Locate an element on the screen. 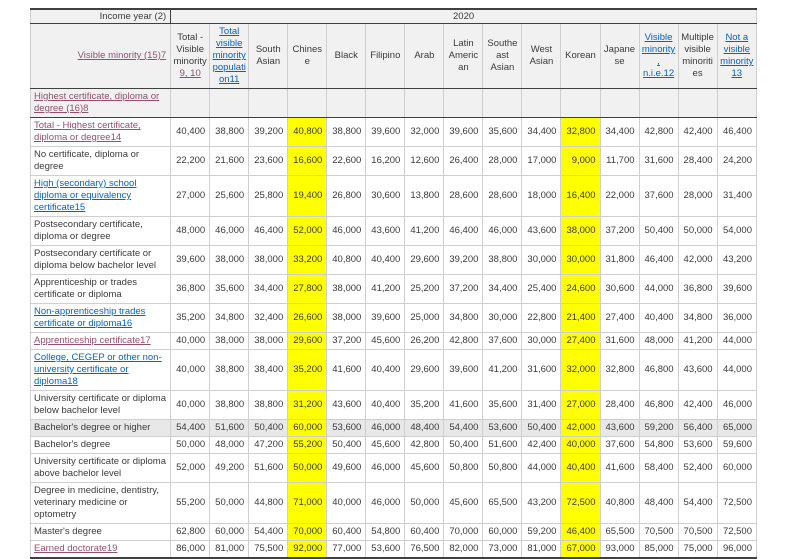 This screenshot has width=800, height=559. column-header-visible-minority-n-i-e-12: Visible minority, n.i.e.12 is located at coordinates (658, 56).